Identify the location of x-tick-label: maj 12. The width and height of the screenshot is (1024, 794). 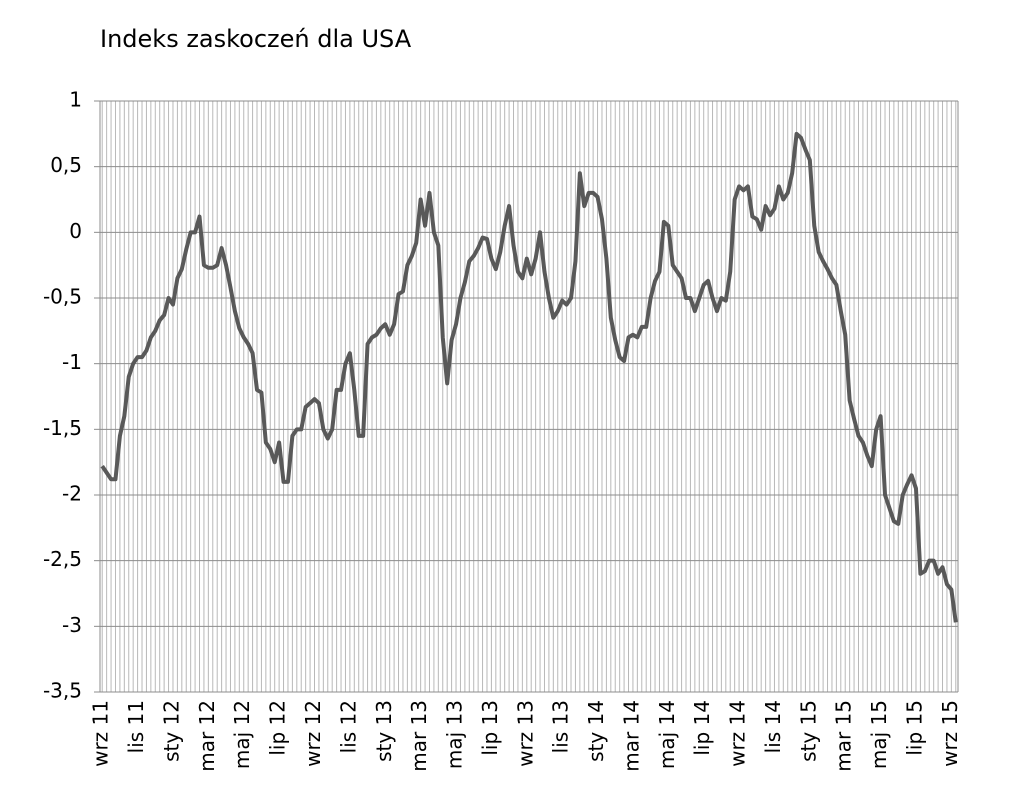
(242, 734).